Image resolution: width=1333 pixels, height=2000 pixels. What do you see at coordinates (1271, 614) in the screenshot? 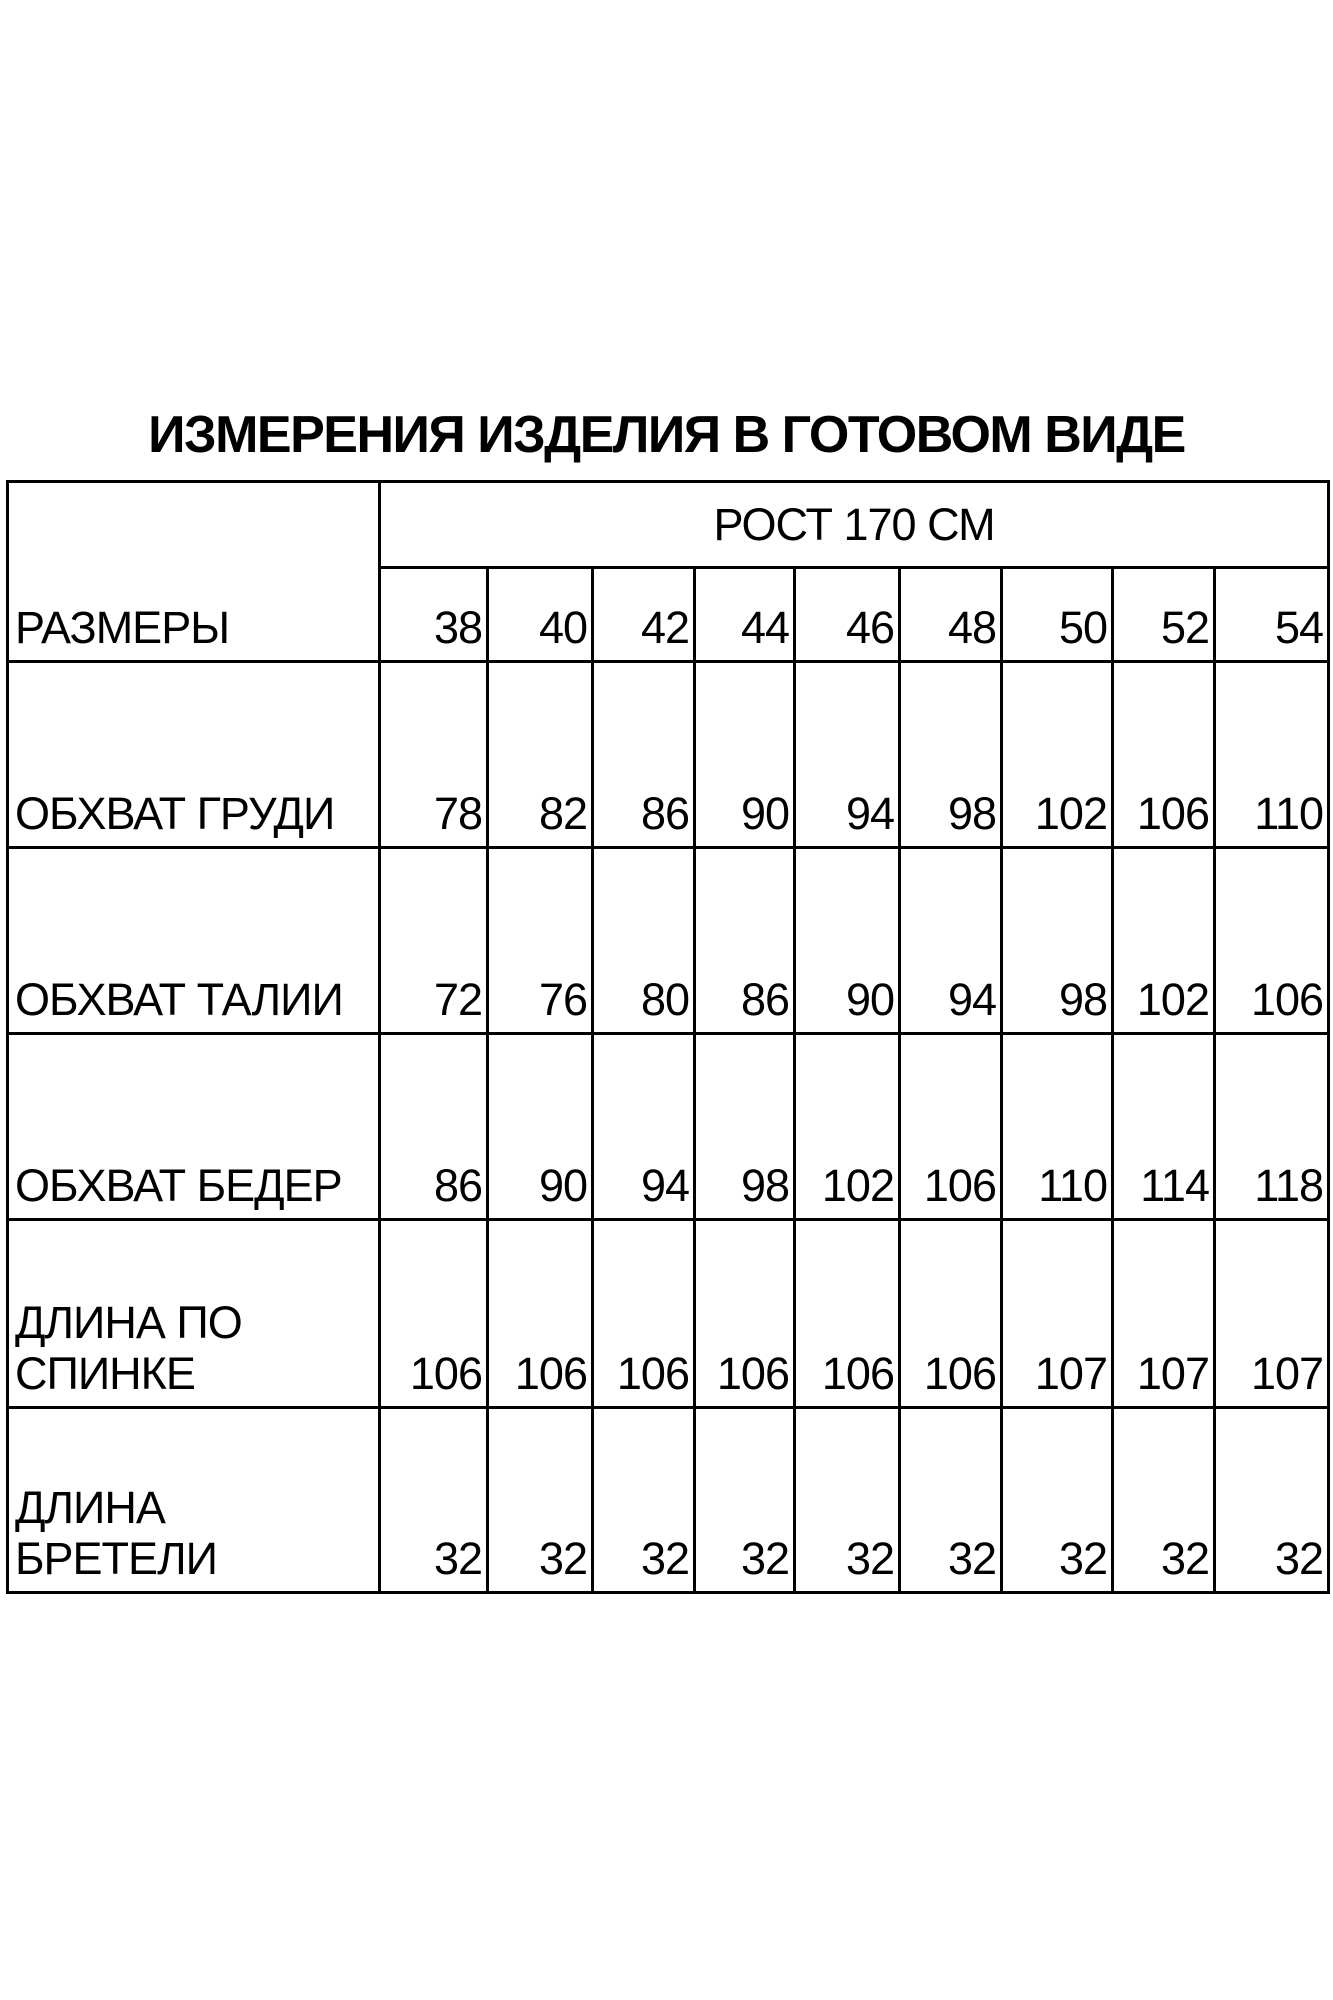
I see `size-cell: 54` at bounding box center [1271, 614].